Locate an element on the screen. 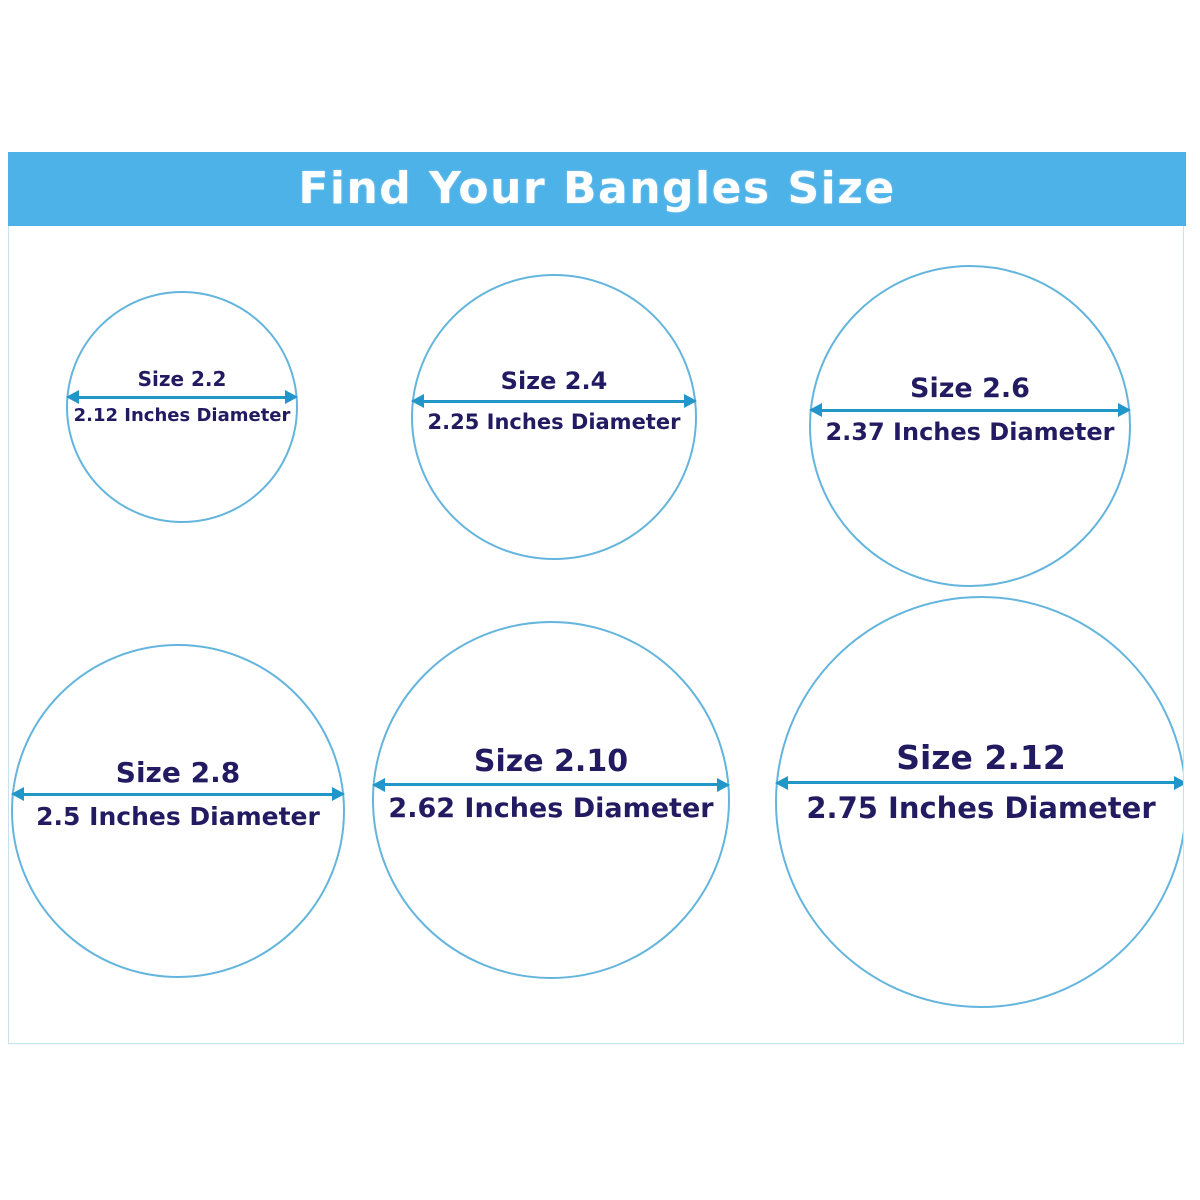  size-item-2-6: Size 2.6 2.37 Inches Diameter is located at coordinates (970, 426).